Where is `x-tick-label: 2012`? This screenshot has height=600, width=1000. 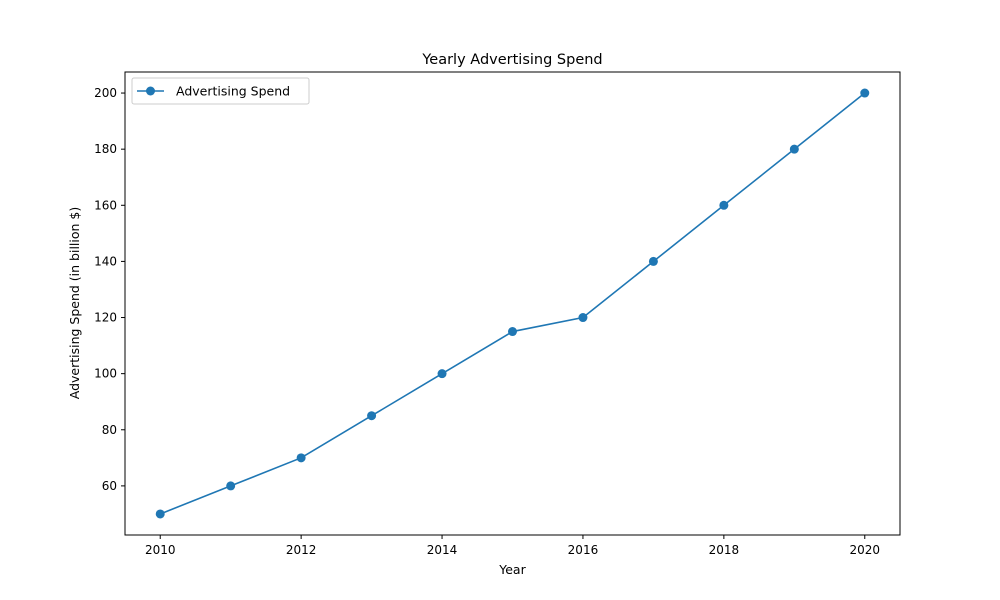 x-tick-label: 2012 is located at coordinates (301, 550).